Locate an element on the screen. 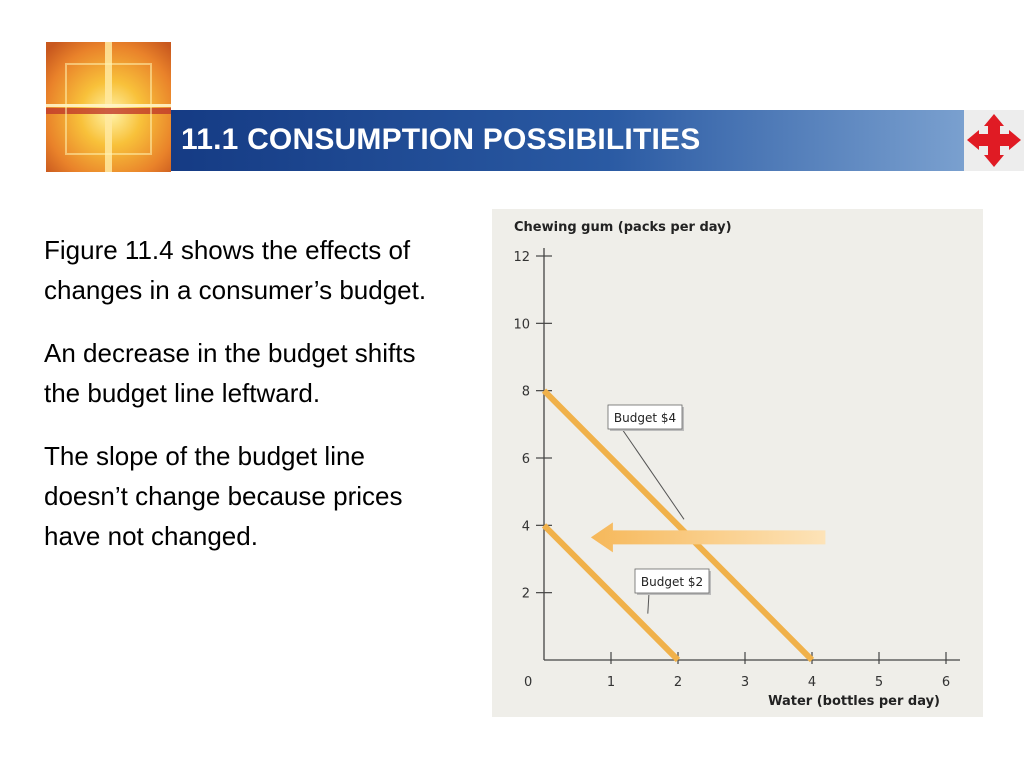 This screenshot has width=1024, height=768. y-tick-label: 12 is located at coordinates (521, 257).